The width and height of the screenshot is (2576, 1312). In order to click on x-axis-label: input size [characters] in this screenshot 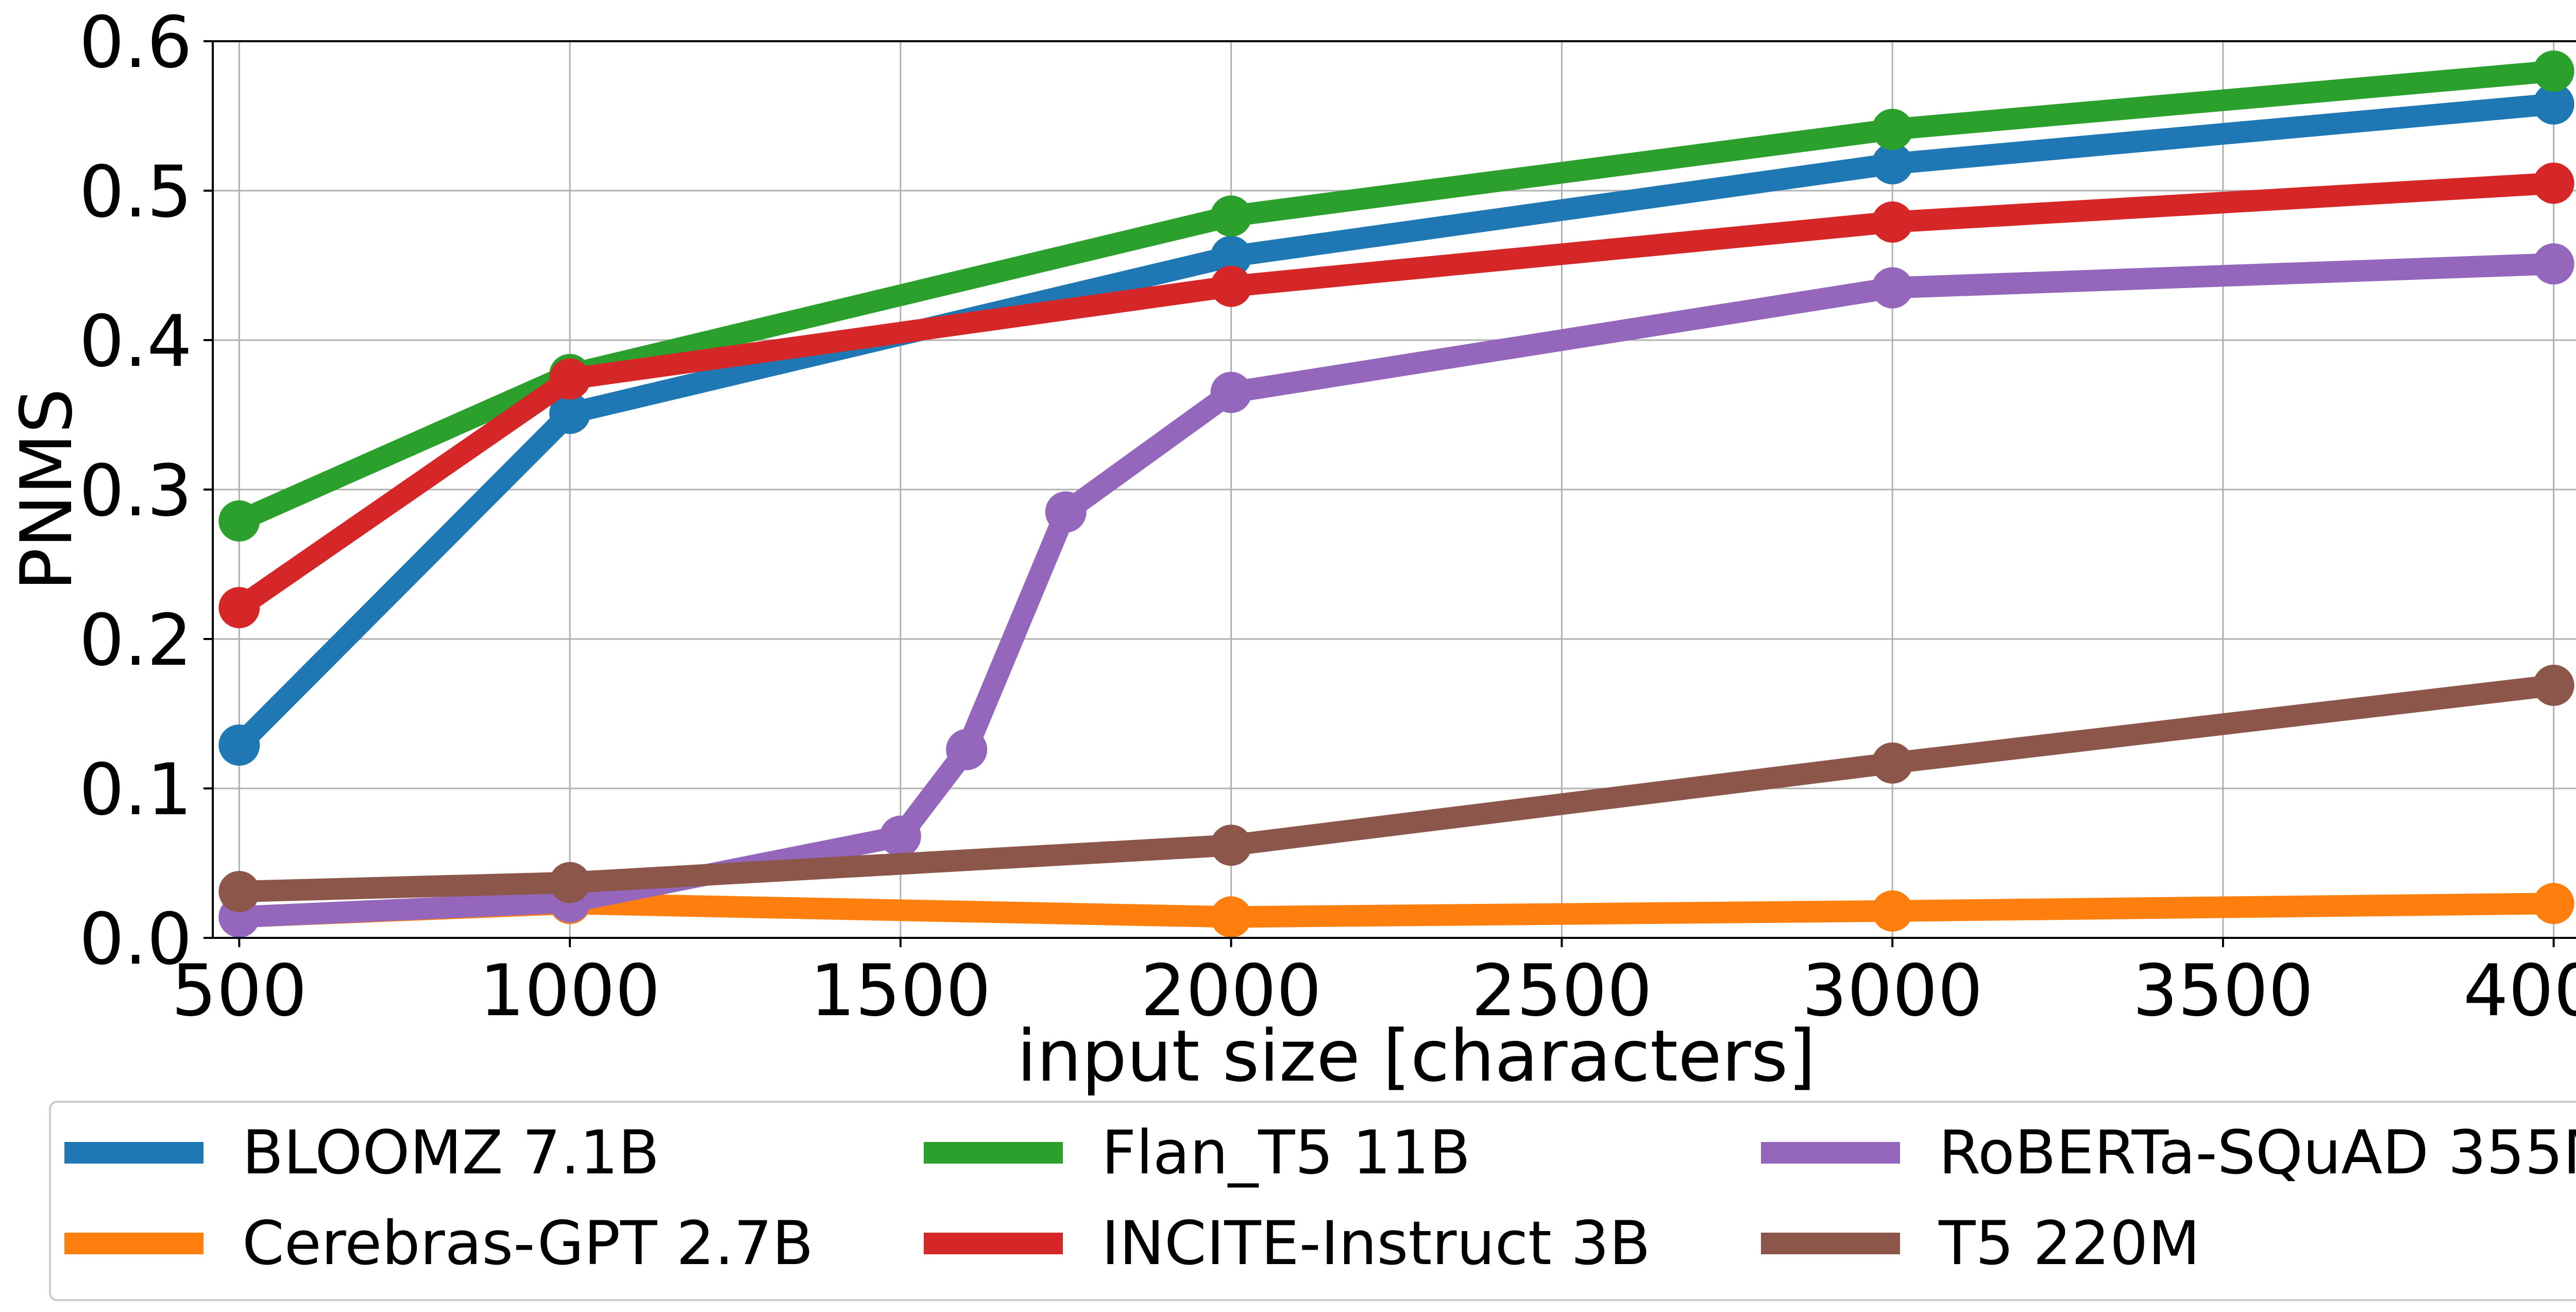, I will do `click(1416, 1056)`.